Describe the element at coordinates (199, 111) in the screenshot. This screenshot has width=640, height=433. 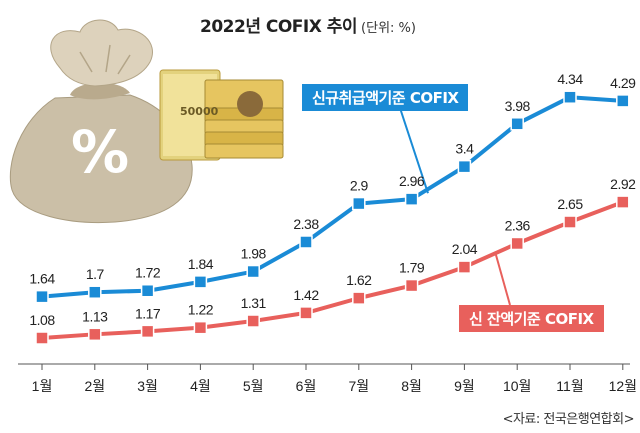
I see `banknote-value: 50000` at that location.